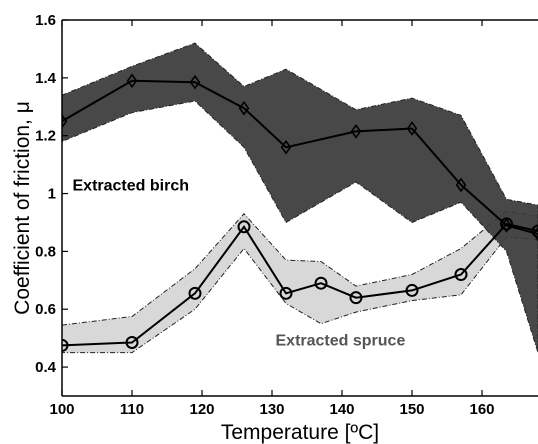  Describe the element at coordinates (45, 309) in the screenshot. I see `y-tick-label: 0.6` at that location.